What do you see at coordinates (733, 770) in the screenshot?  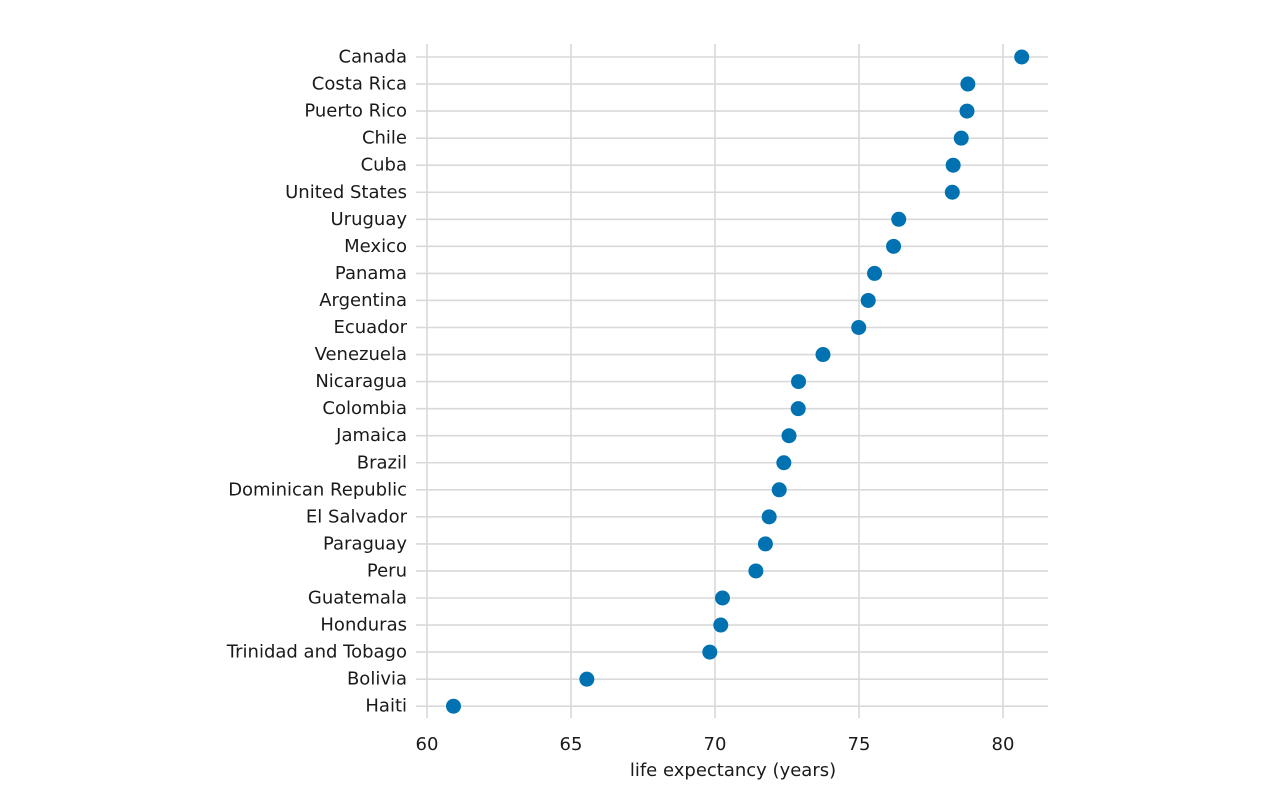 I see `x-axis-title: life expectancy (years)` at bounding box center [733, 770].